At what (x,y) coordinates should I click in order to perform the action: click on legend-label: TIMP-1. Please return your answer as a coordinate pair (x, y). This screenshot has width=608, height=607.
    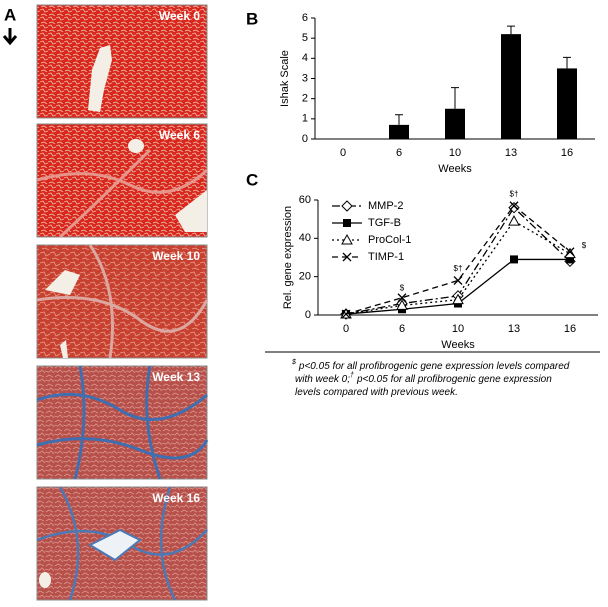
    Looking at the image, I should click on (386, 257).